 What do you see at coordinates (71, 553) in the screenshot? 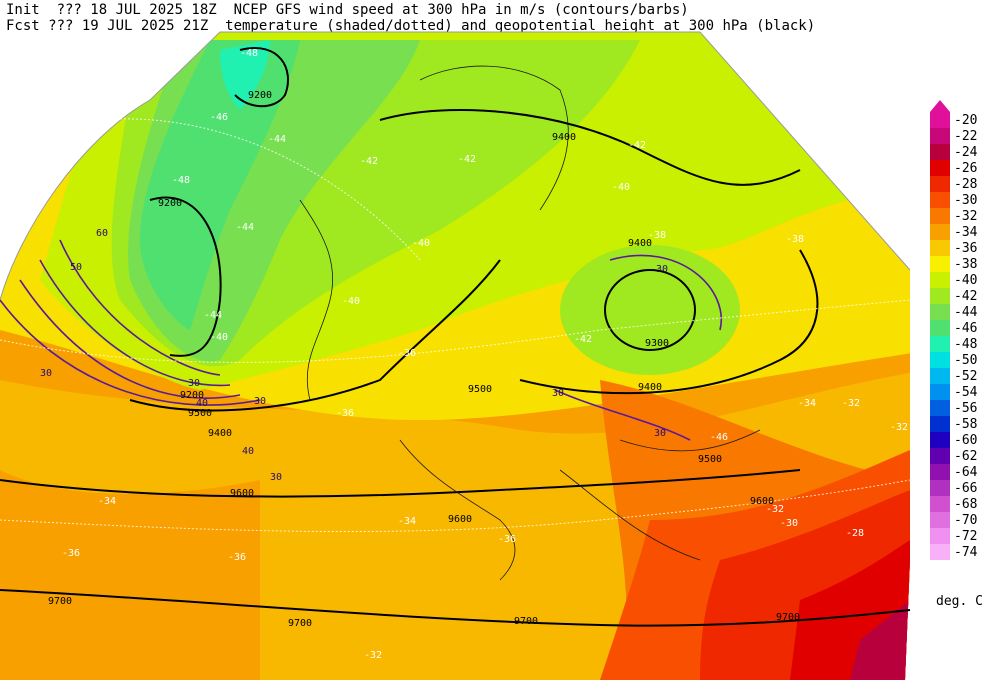
I see `temp-label: -36` at bounding box center [71, 553].